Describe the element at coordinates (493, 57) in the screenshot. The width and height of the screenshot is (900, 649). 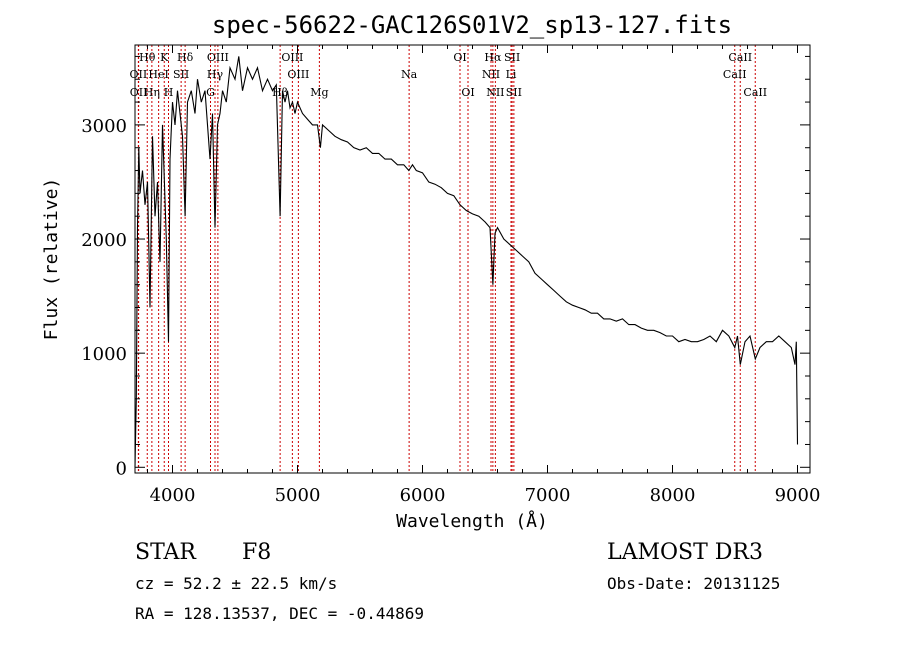
I see `spectral-line-label: Hα` at that location.